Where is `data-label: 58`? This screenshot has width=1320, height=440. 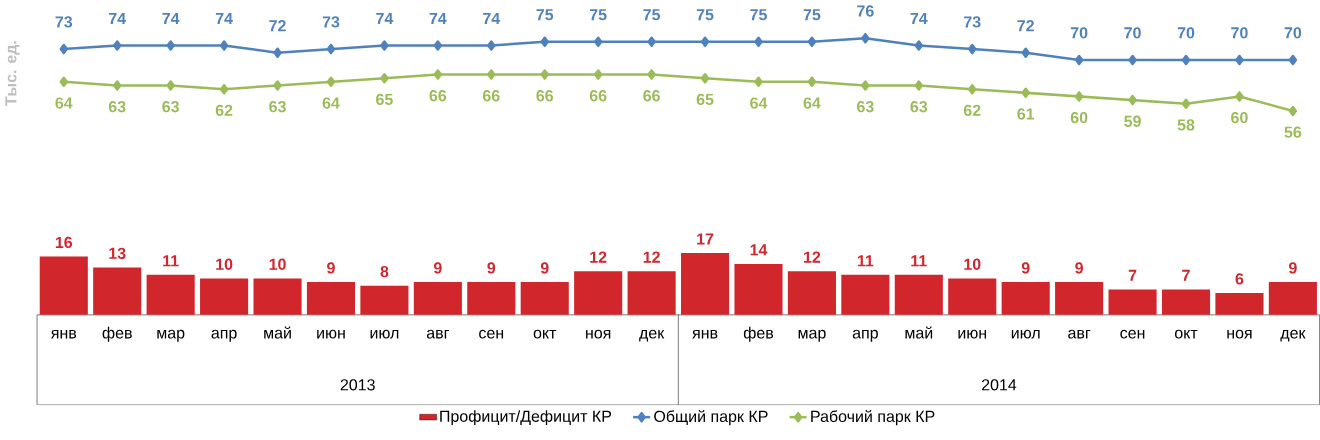 data-label: 58 is located at coordinates (1186, 125).